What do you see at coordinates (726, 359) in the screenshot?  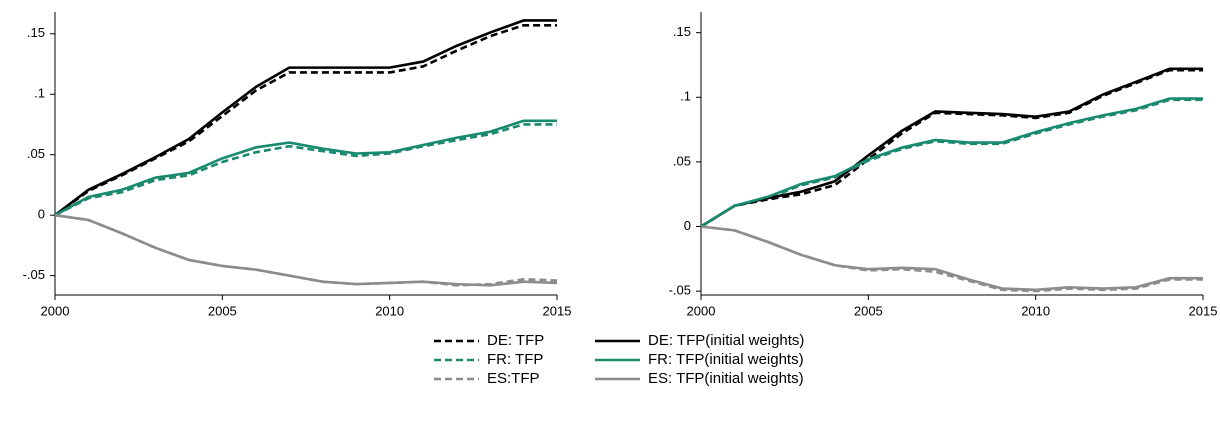 I see `legend-label: FR: TFP(initial weights)` at bounding box center [726, 359].